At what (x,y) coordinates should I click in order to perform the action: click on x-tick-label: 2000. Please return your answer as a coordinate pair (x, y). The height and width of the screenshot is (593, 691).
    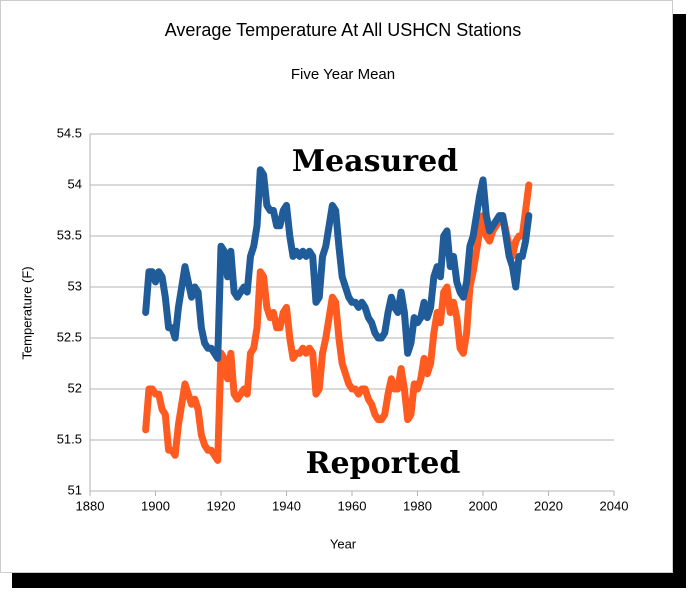
    Looking at the image, I should click on (483, 505).